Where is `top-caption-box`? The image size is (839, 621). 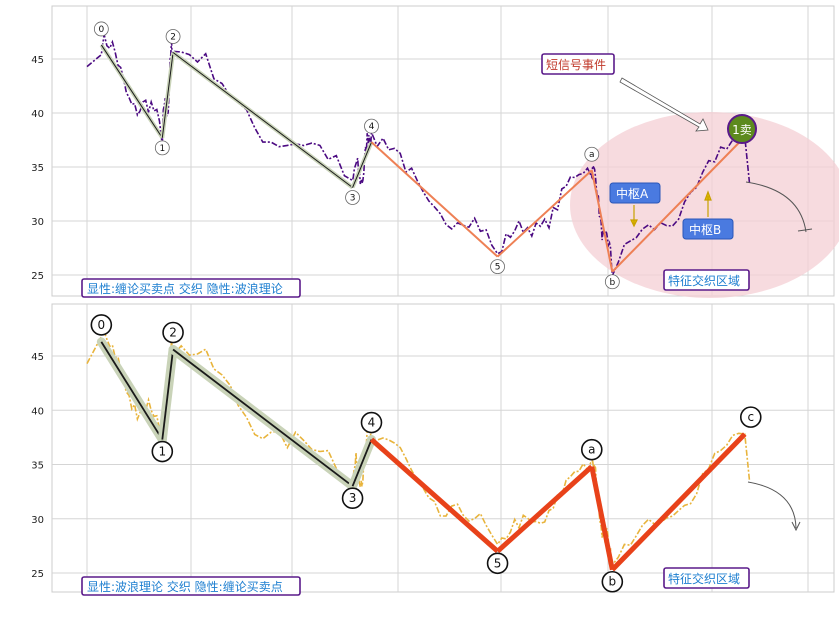
top-caption-box is located at coordinates (191, 288).